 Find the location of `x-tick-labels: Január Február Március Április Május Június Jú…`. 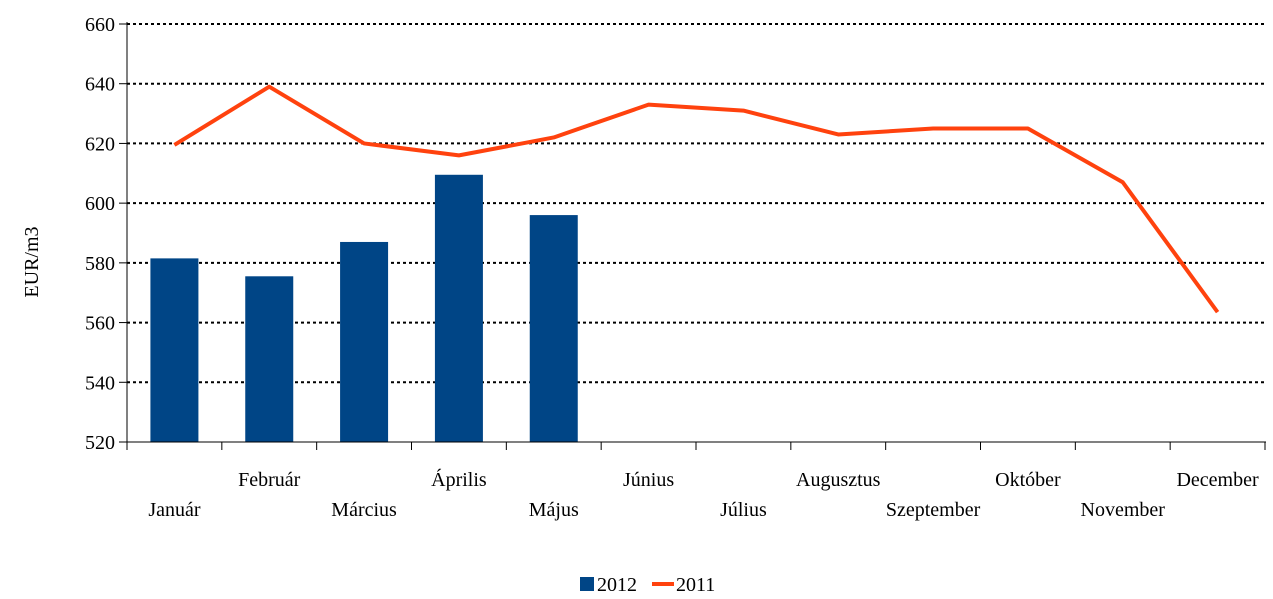

x-tick-labels: Január Február Március Április Május Június Jú… is located at coordinates (703, 494).